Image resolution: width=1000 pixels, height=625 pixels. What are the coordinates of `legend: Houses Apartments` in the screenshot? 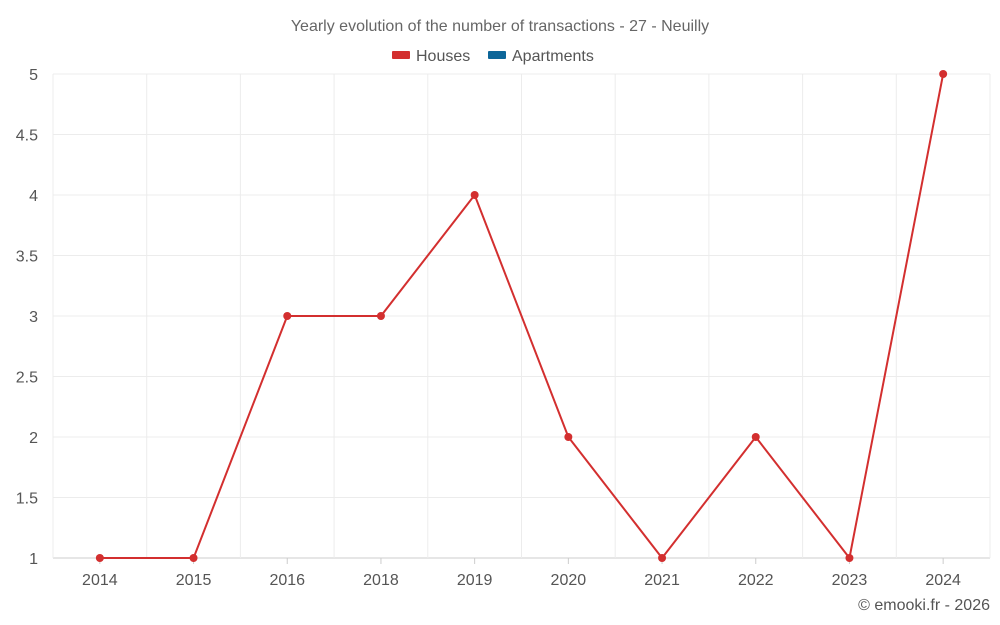 It's located at (493, 56).